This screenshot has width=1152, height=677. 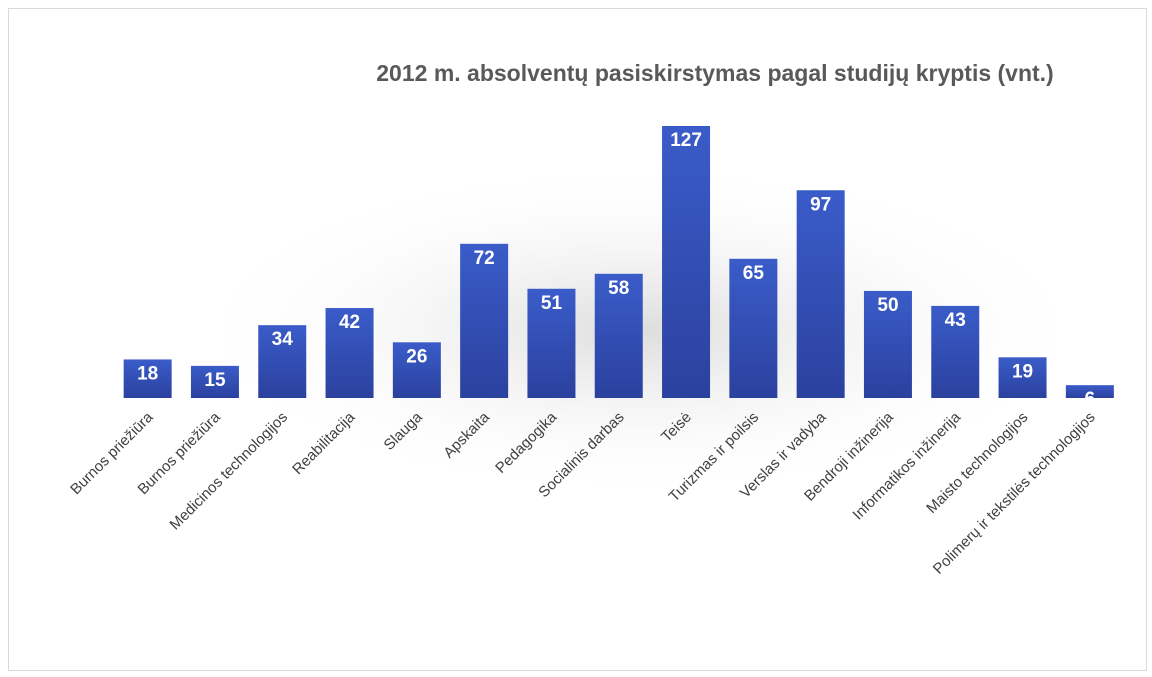 I want to click on data-label: 26, so click(x=416, y=356).